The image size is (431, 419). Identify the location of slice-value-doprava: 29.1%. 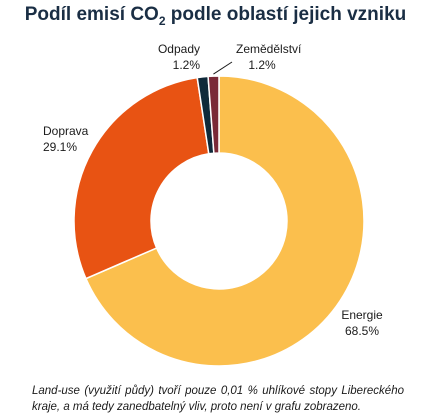
(60, 147).